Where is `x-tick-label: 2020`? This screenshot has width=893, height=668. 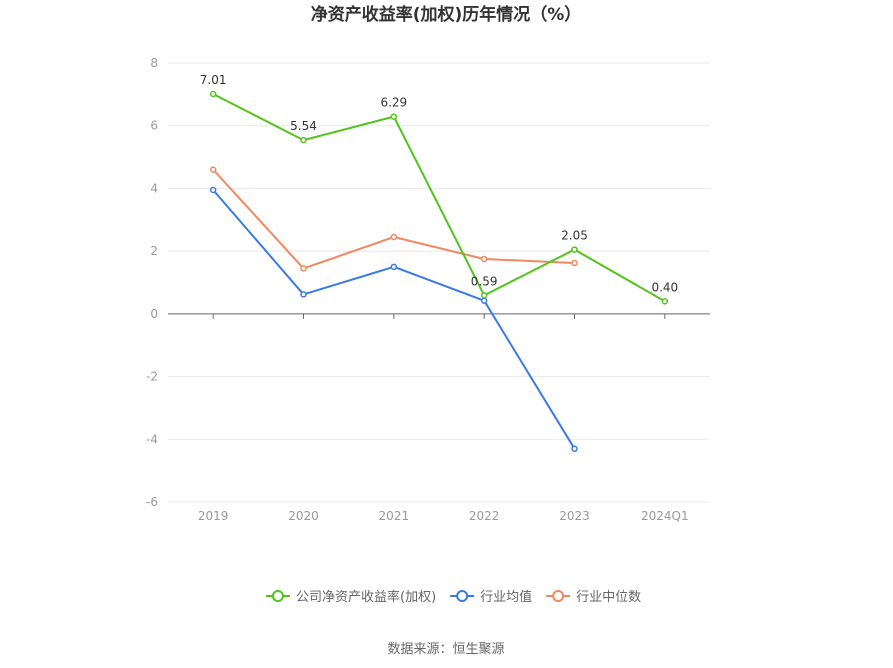
x-tick-label: 2020 is located at coordinates (303, 516).